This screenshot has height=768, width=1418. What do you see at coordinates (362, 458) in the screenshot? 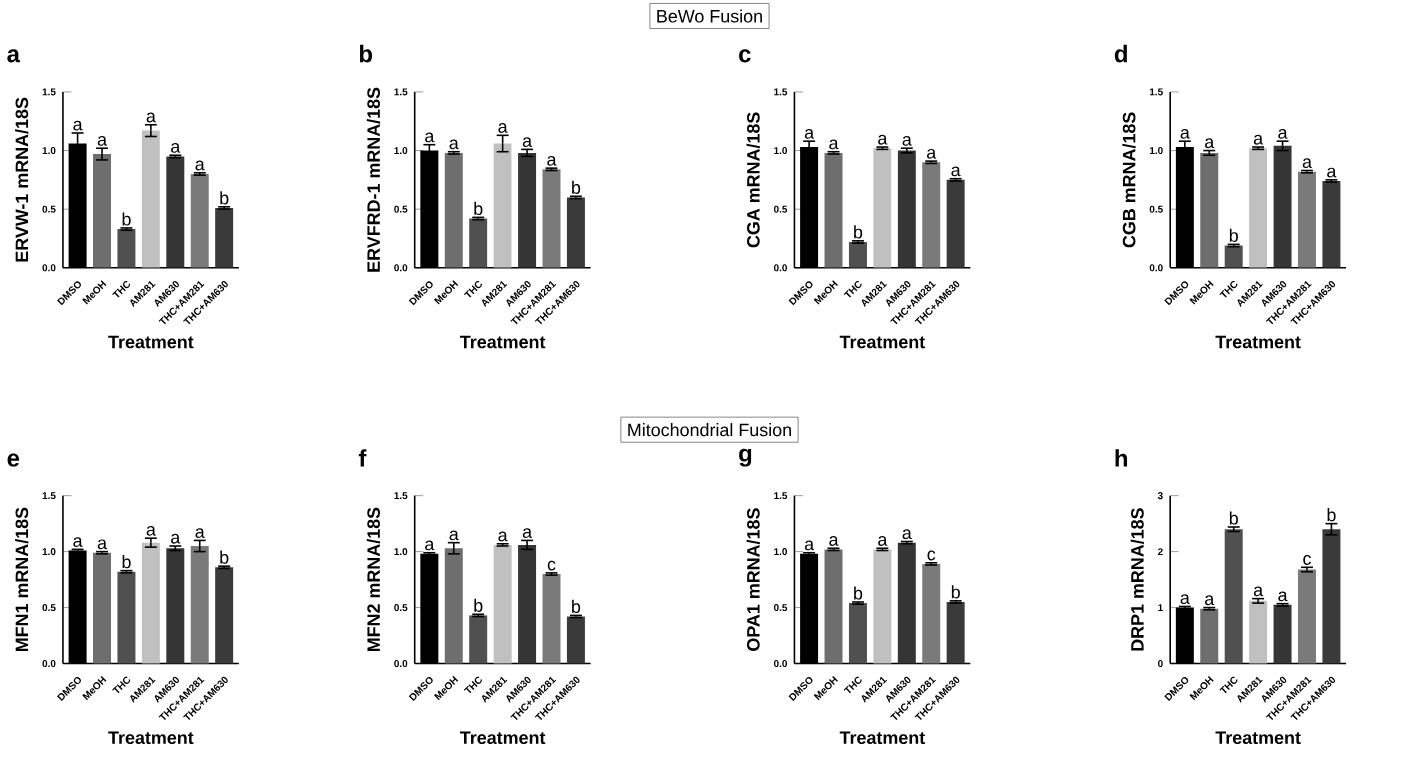
I see `chart-title: f` at bounding box center [362, 458].